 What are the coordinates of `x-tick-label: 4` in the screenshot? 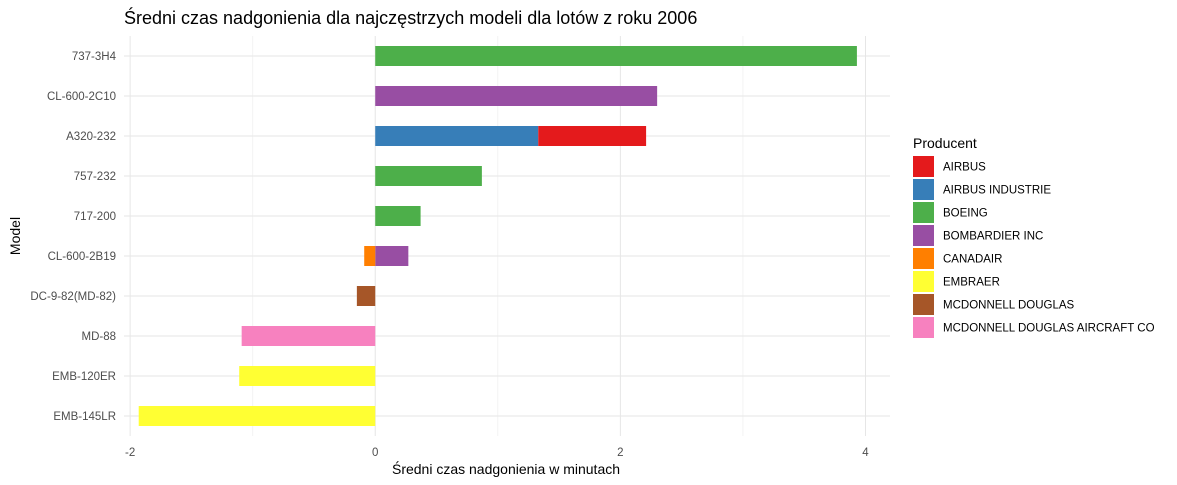 It's located at (865, 453).